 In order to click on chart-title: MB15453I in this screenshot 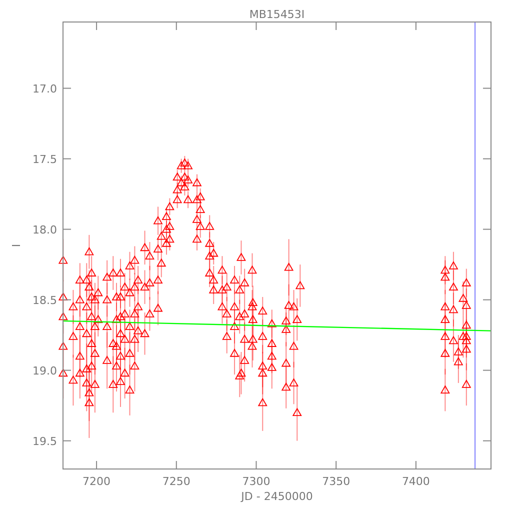, I will do `click(277, 14)`.